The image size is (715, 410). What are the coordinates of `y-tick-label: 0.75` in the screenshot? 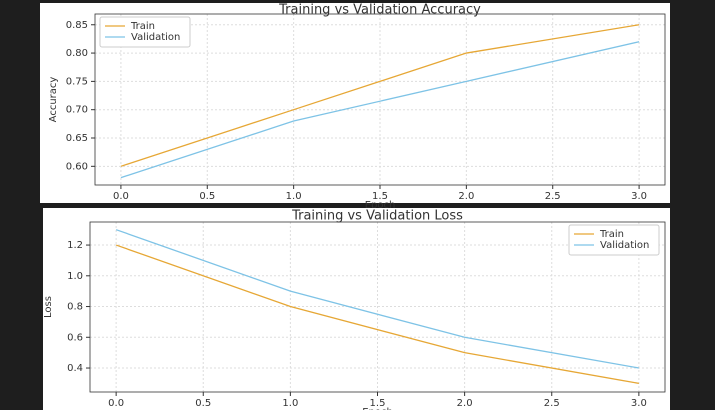 It's located at (77, 81).